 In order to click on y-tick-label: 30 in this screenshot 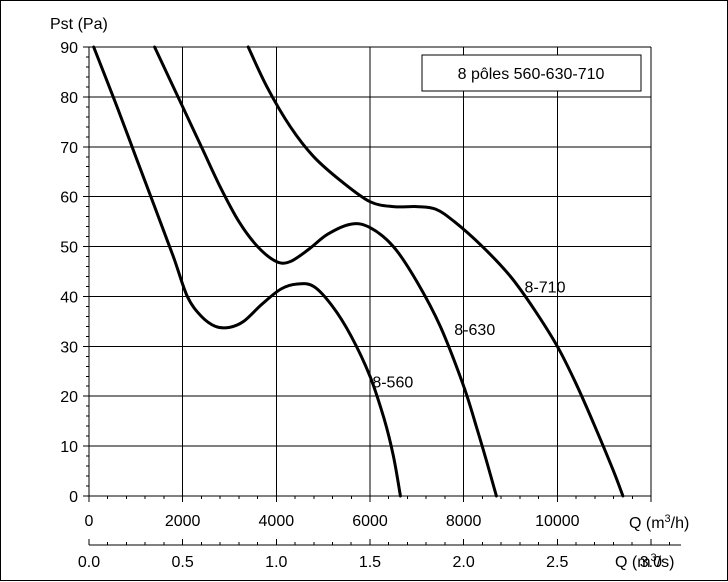, I will do `click(69, 347)`.